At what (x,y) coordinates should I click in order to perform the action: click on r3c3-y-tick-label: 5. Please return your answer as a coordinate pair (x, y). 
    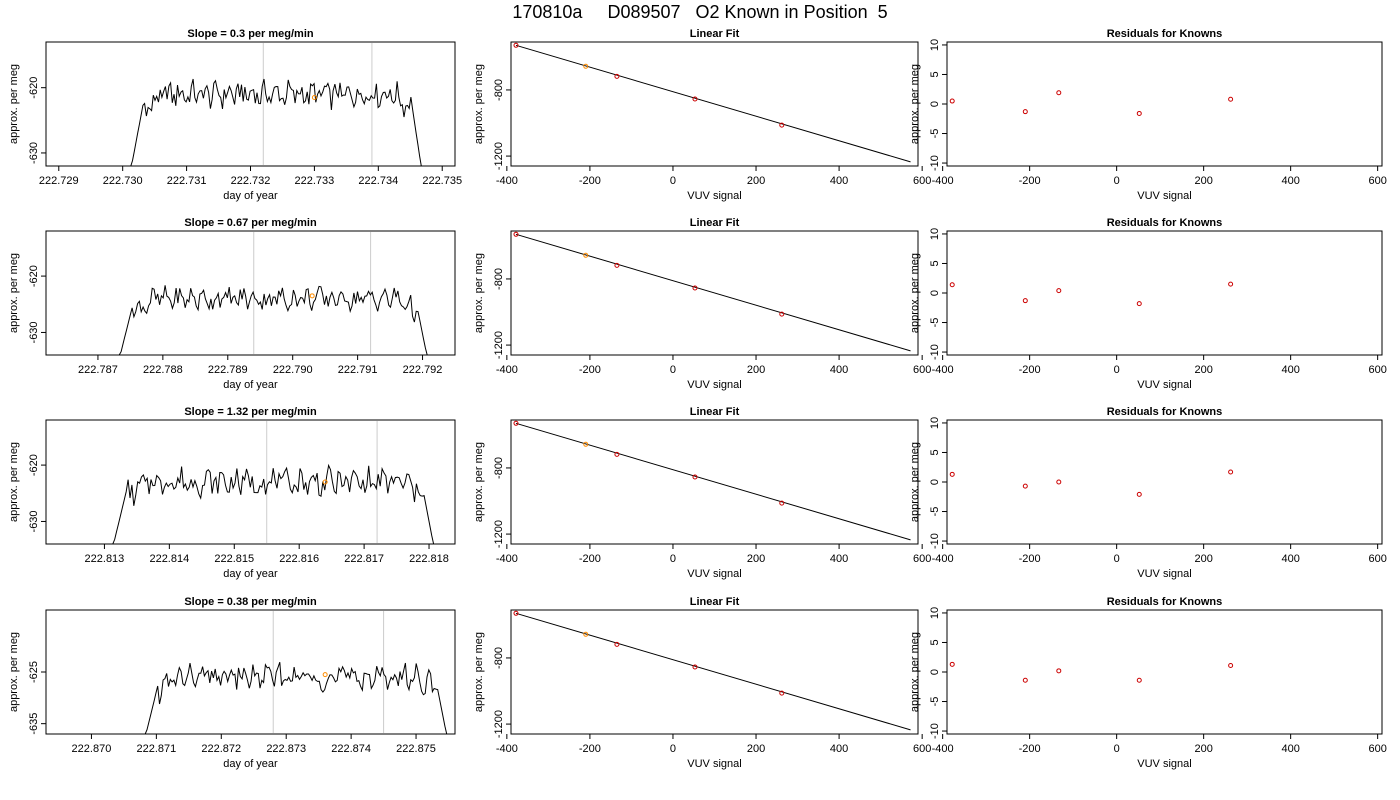
    Looking at the image, I should click on (935, 452).